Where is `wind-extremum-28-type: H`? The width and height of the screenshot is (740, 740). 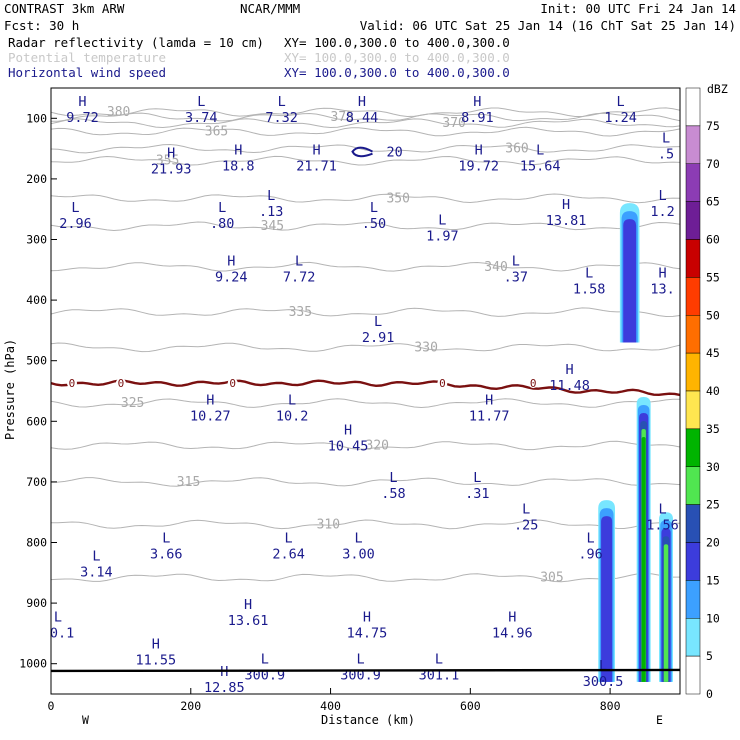
wind-extremum-28-type: H is located at coordinates (489, 400).